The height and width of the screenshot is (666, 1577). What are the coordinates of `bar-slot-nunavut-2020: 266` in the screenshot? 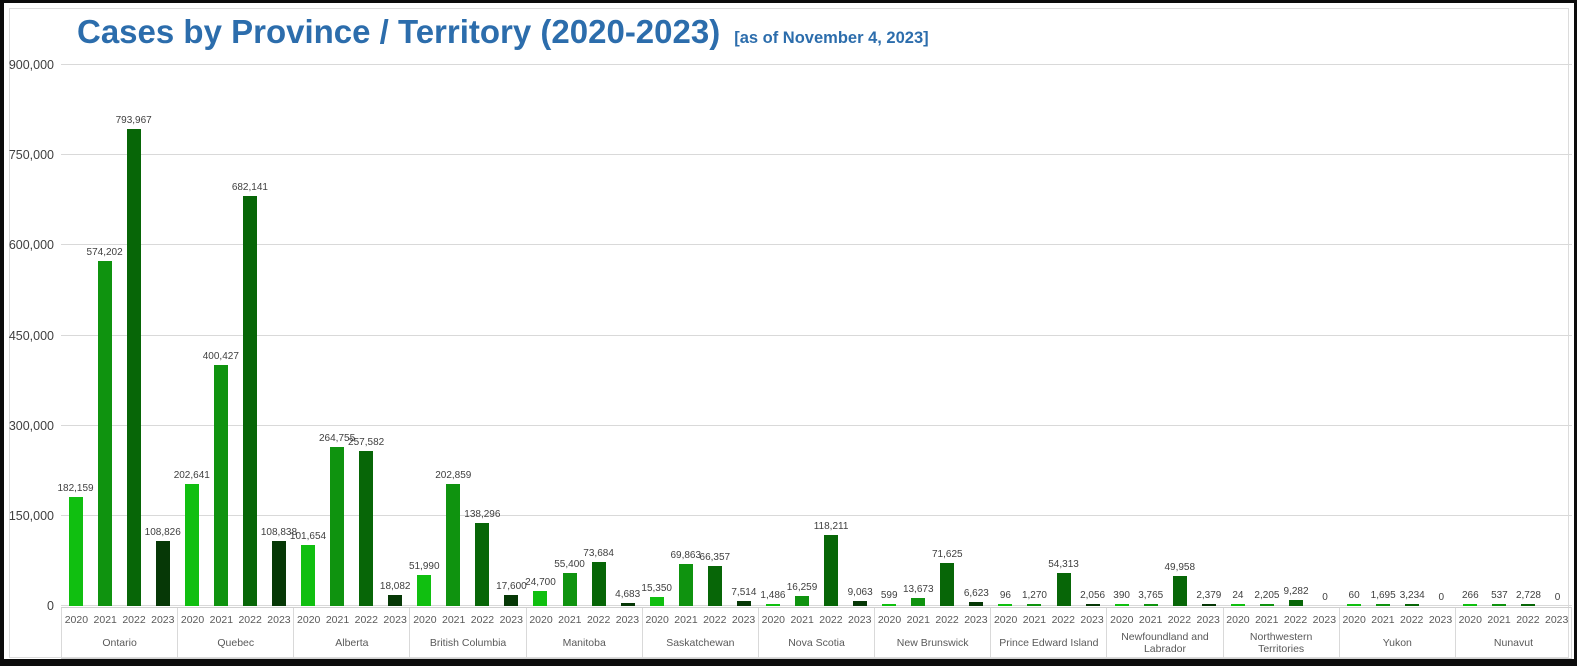 It's located at (1470, 335).